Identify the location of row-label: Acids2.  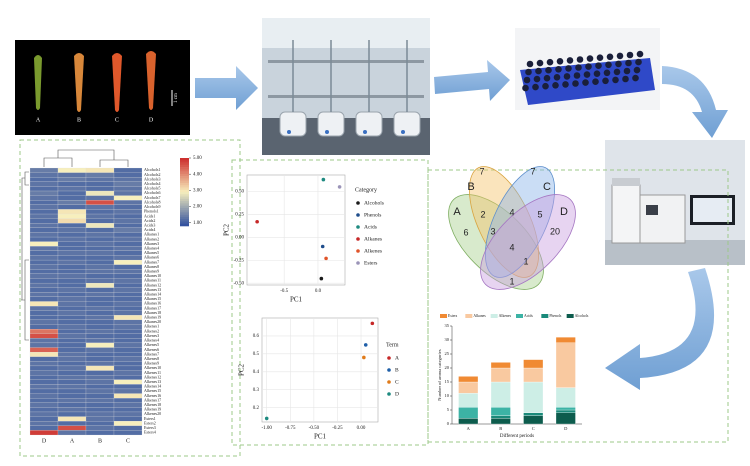
(149, 220).